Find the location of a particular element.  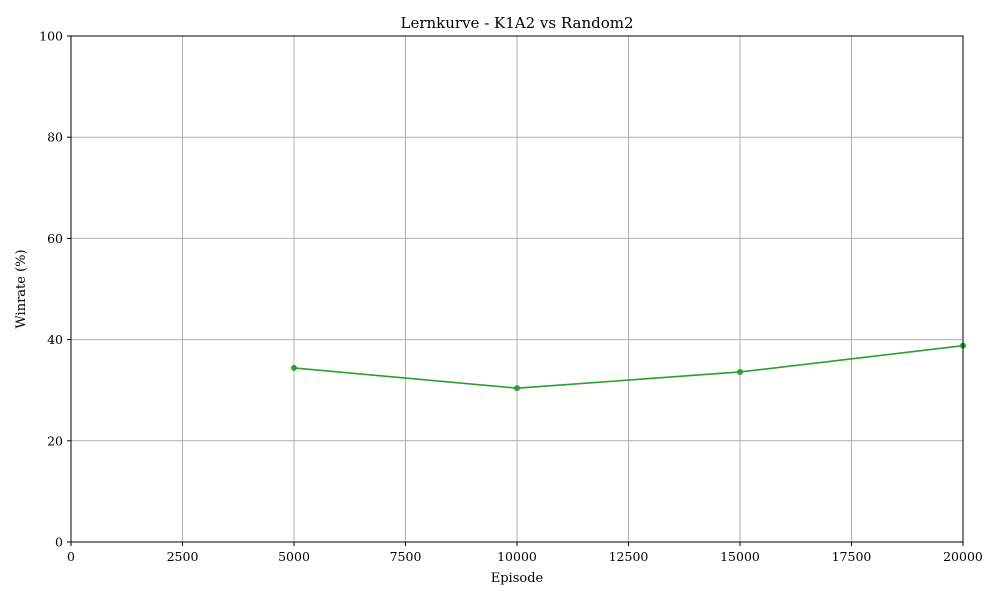

series-layer is located at coordinates (628, 367).